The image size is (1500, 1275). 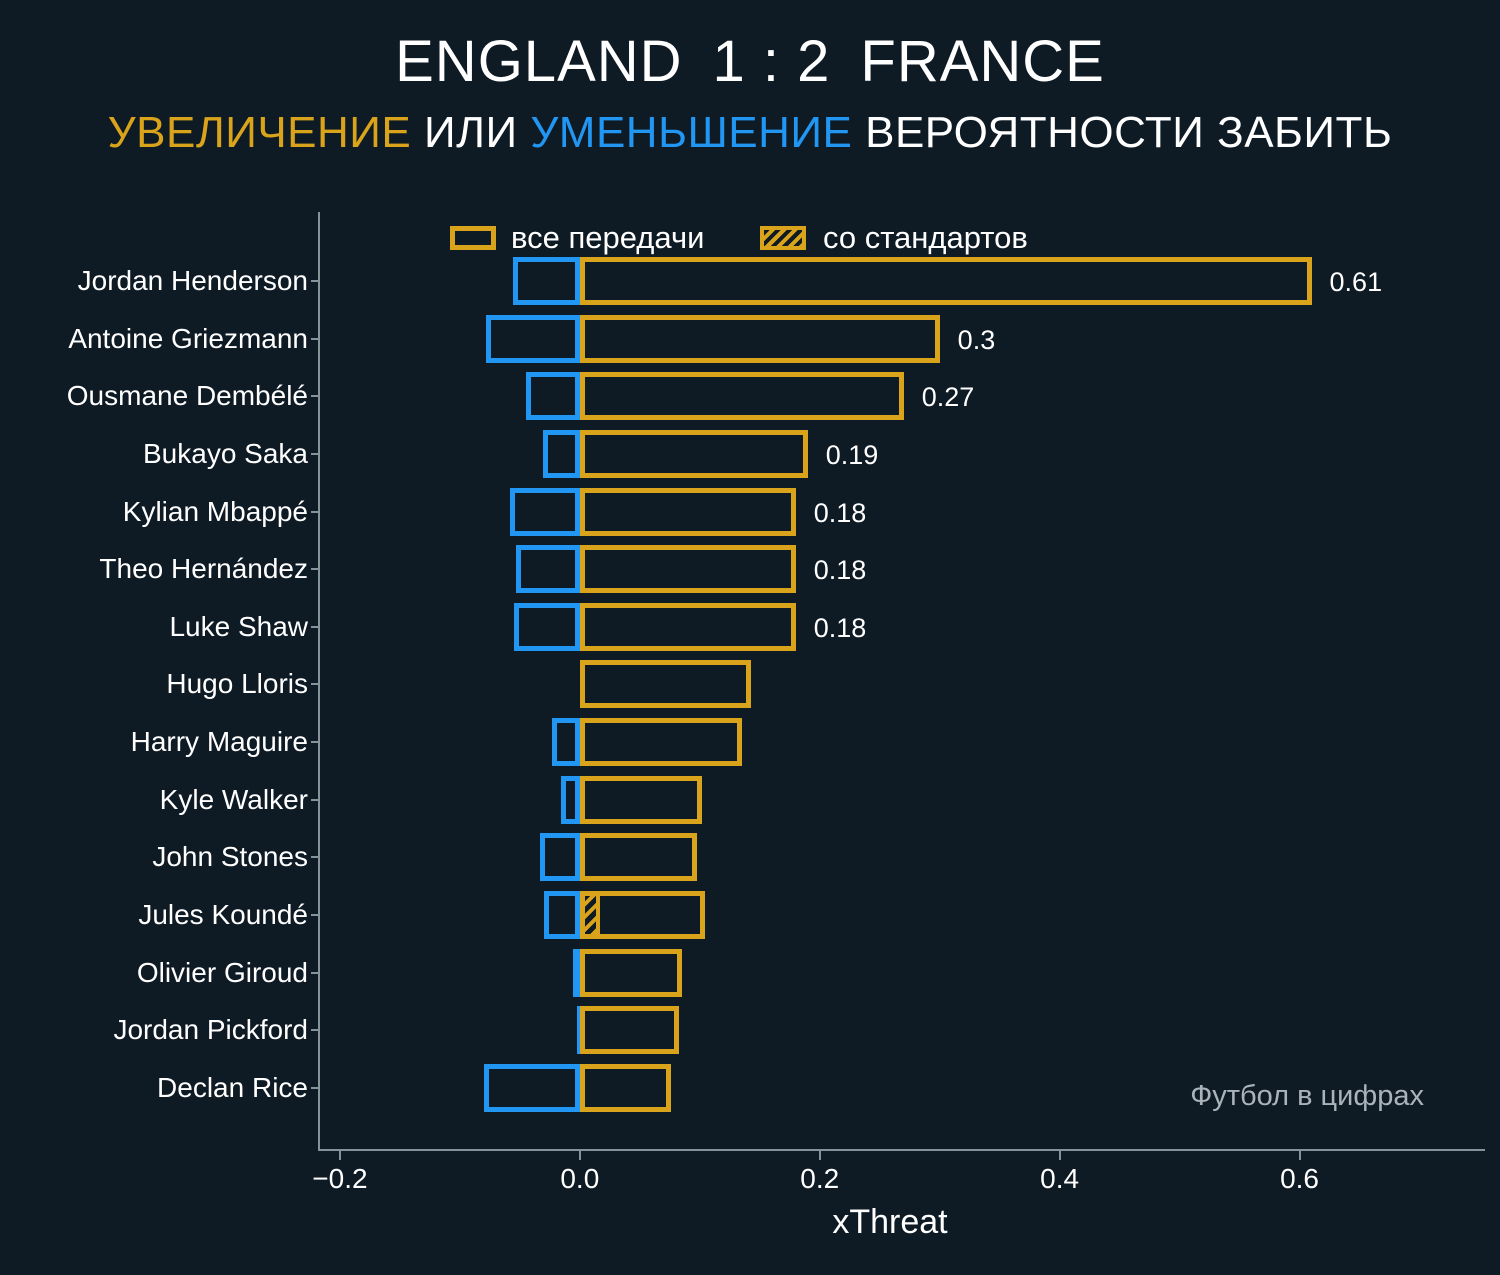 What do you see at coordinates (225, 453) in the screenshot?
I see `player-label: Bukayo Saka` at bounding box center [225, 453].